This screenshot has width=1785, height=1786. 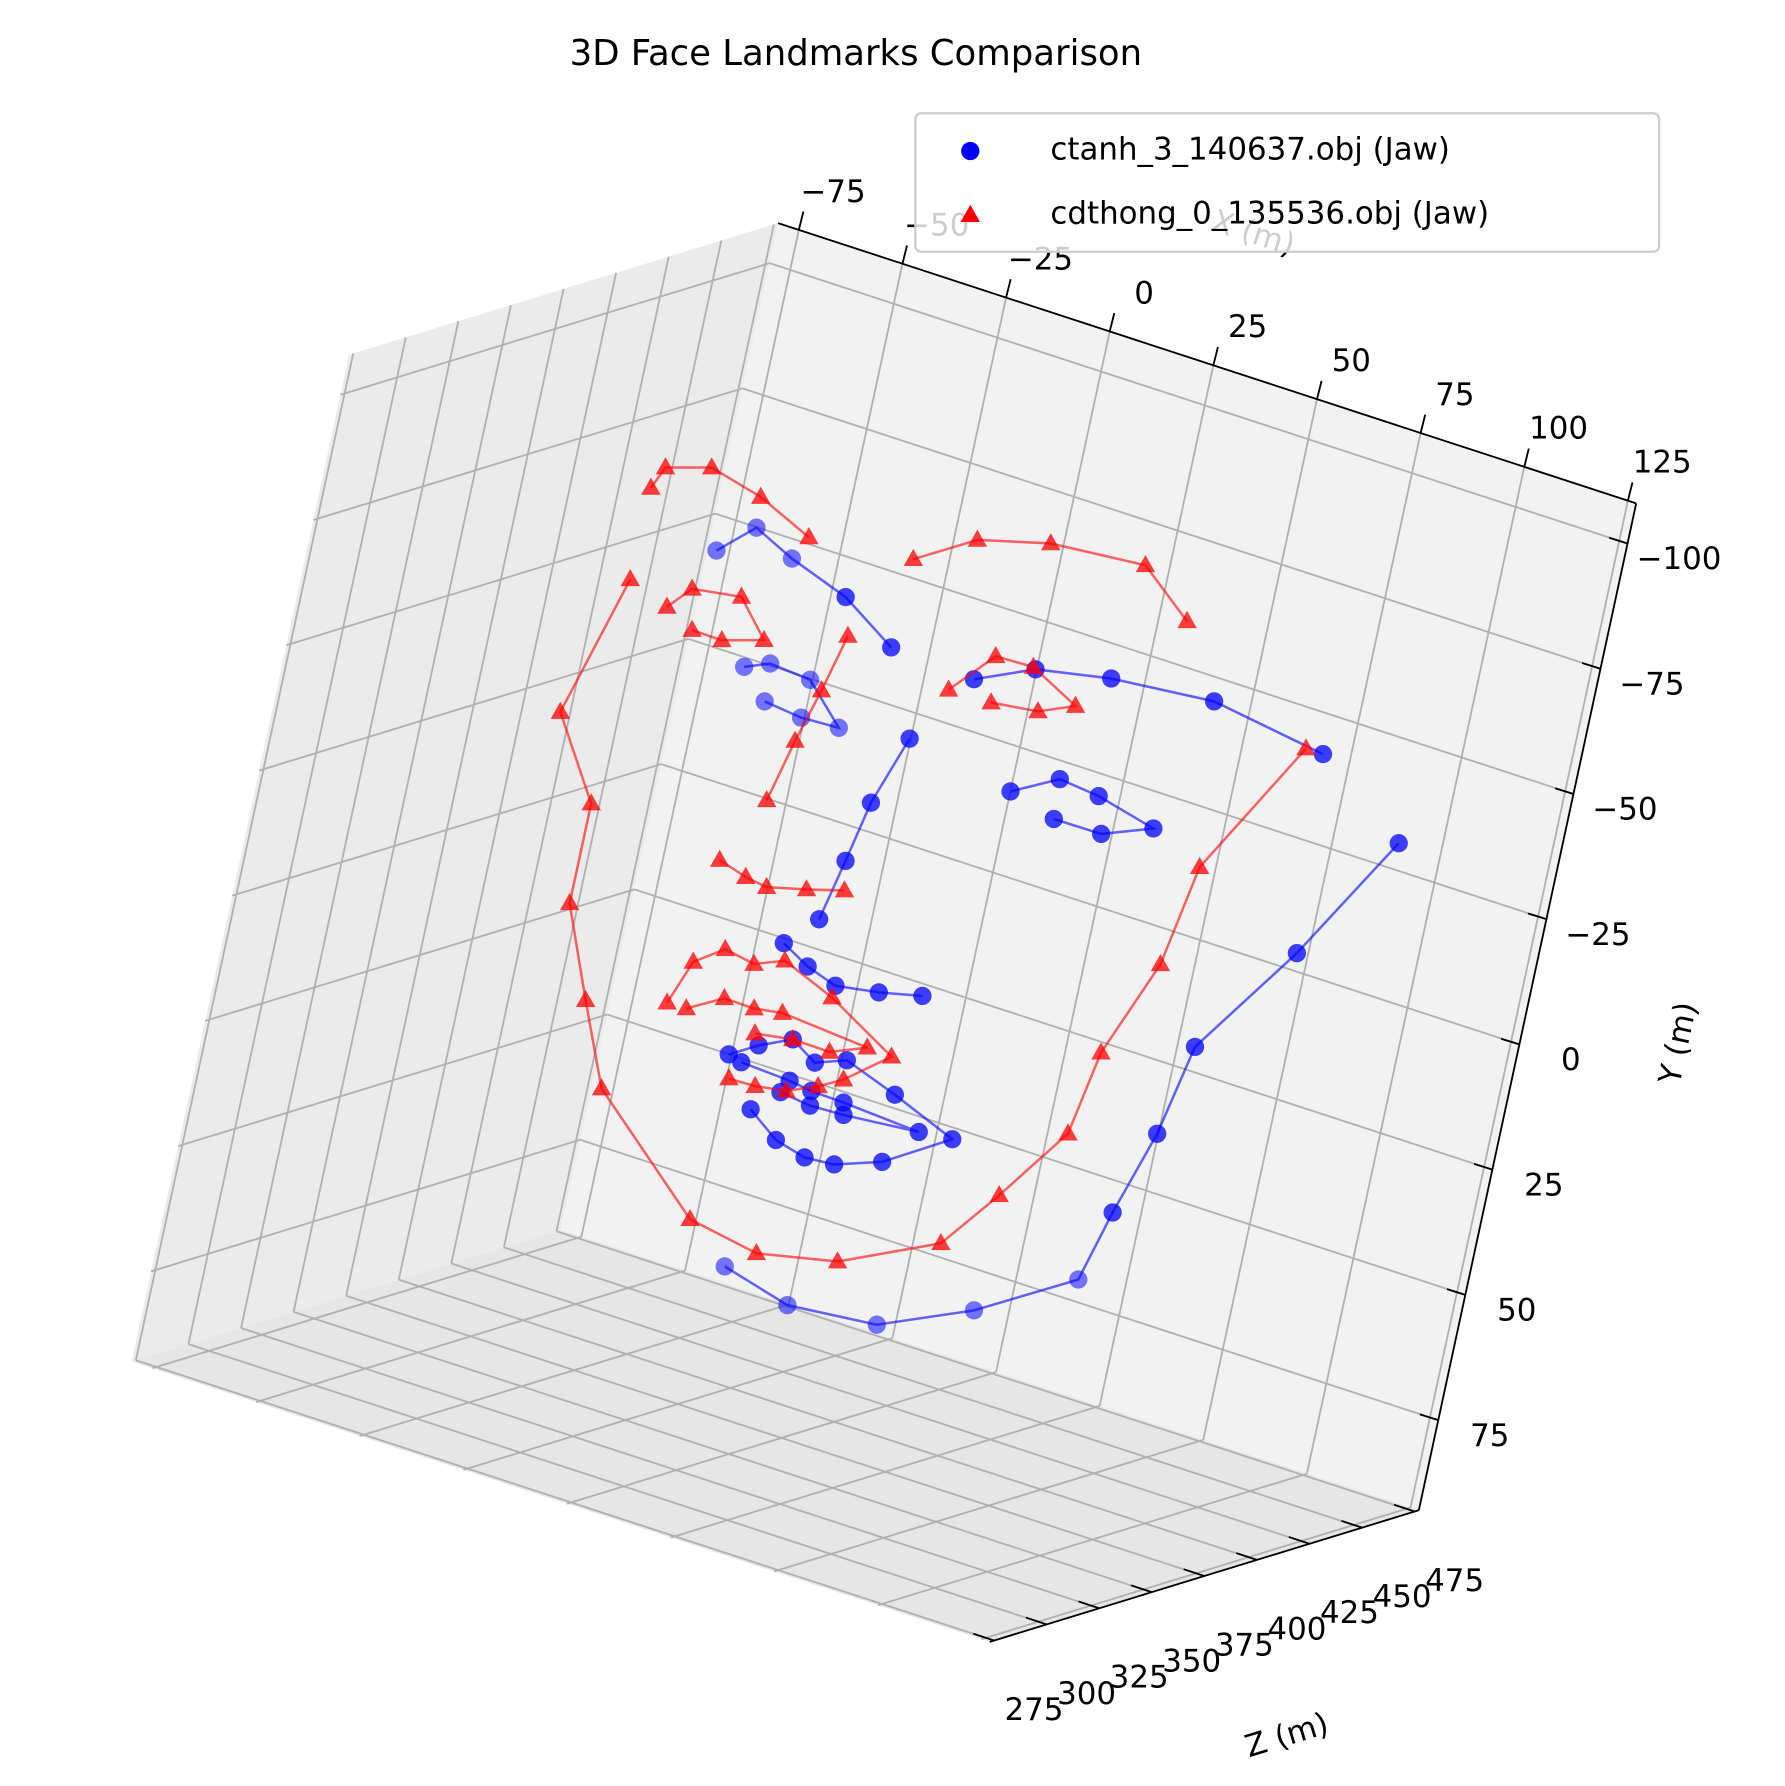 I want to click on x-tick-label: 75, so click(x=1454, y=395).